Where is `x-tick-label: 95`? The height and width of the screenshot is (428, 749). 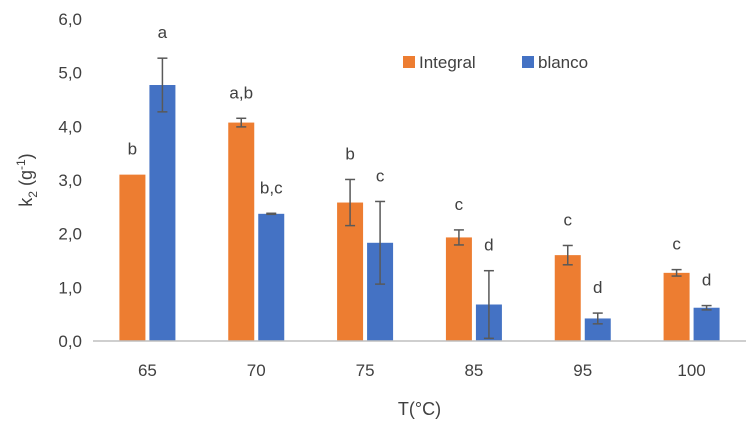 x-tick-label: 95 is located at coordinates (582, 370).